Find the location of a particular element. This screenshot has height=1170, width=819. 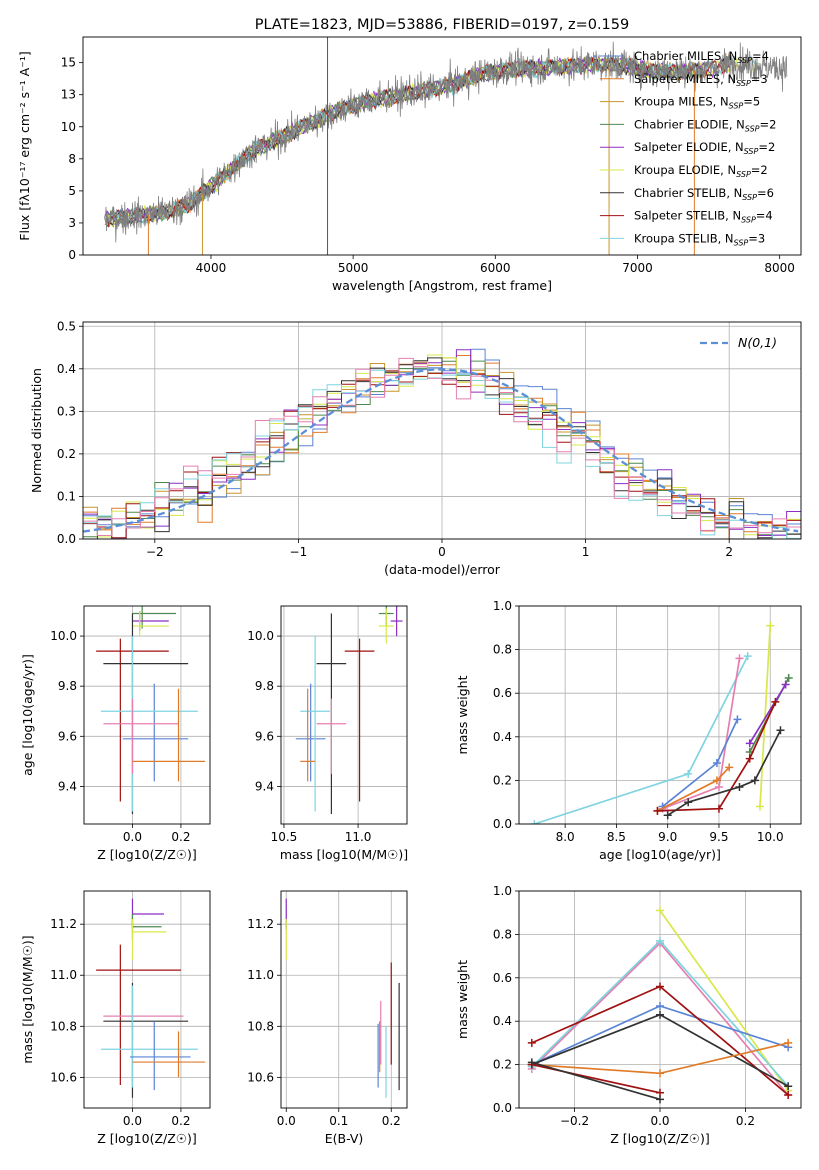

y-tick-label: 1.0 is located at coordinates (502, 891).